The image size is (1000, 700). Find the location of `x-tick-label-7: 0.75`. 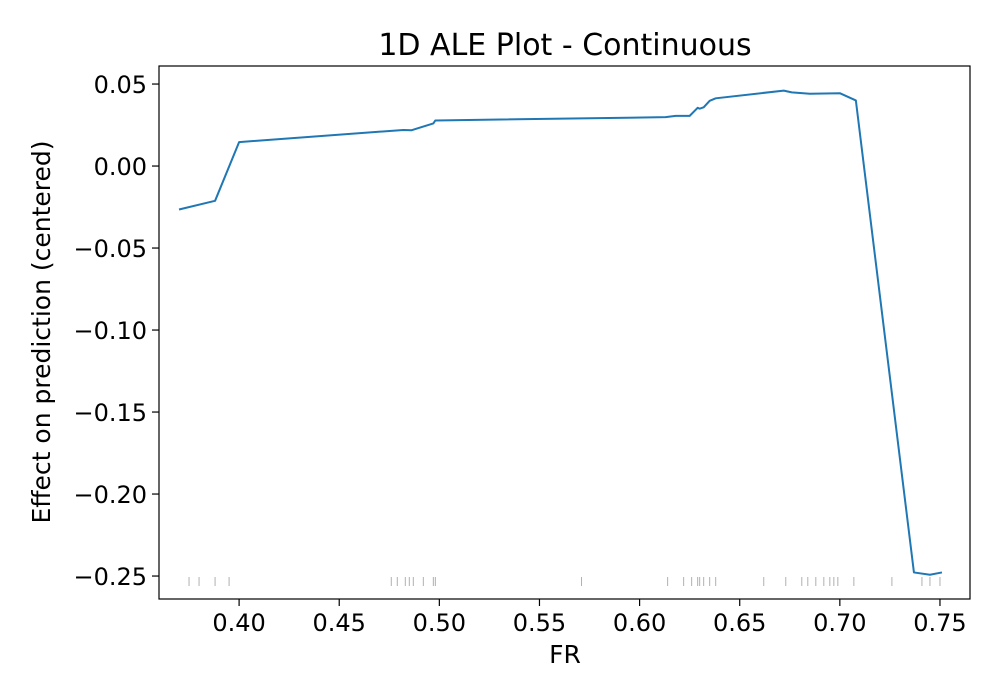

x-tick-label-7: 0.75 is located at coordinates (939, 623).